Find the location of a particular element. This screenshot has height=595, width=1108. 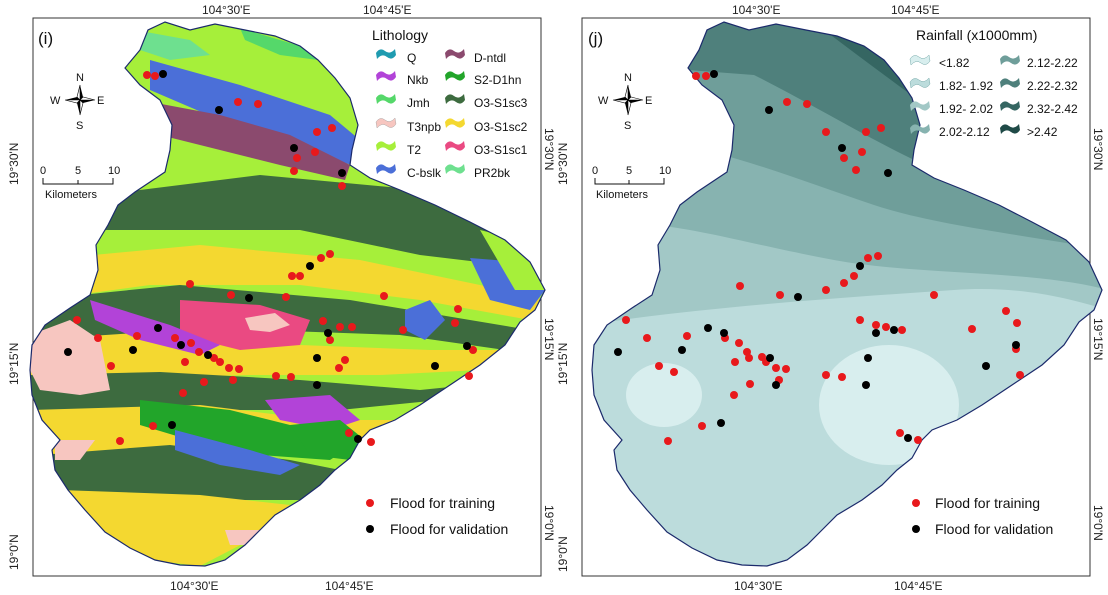

svg-text: T3npb is located at coordinates (424, 127).